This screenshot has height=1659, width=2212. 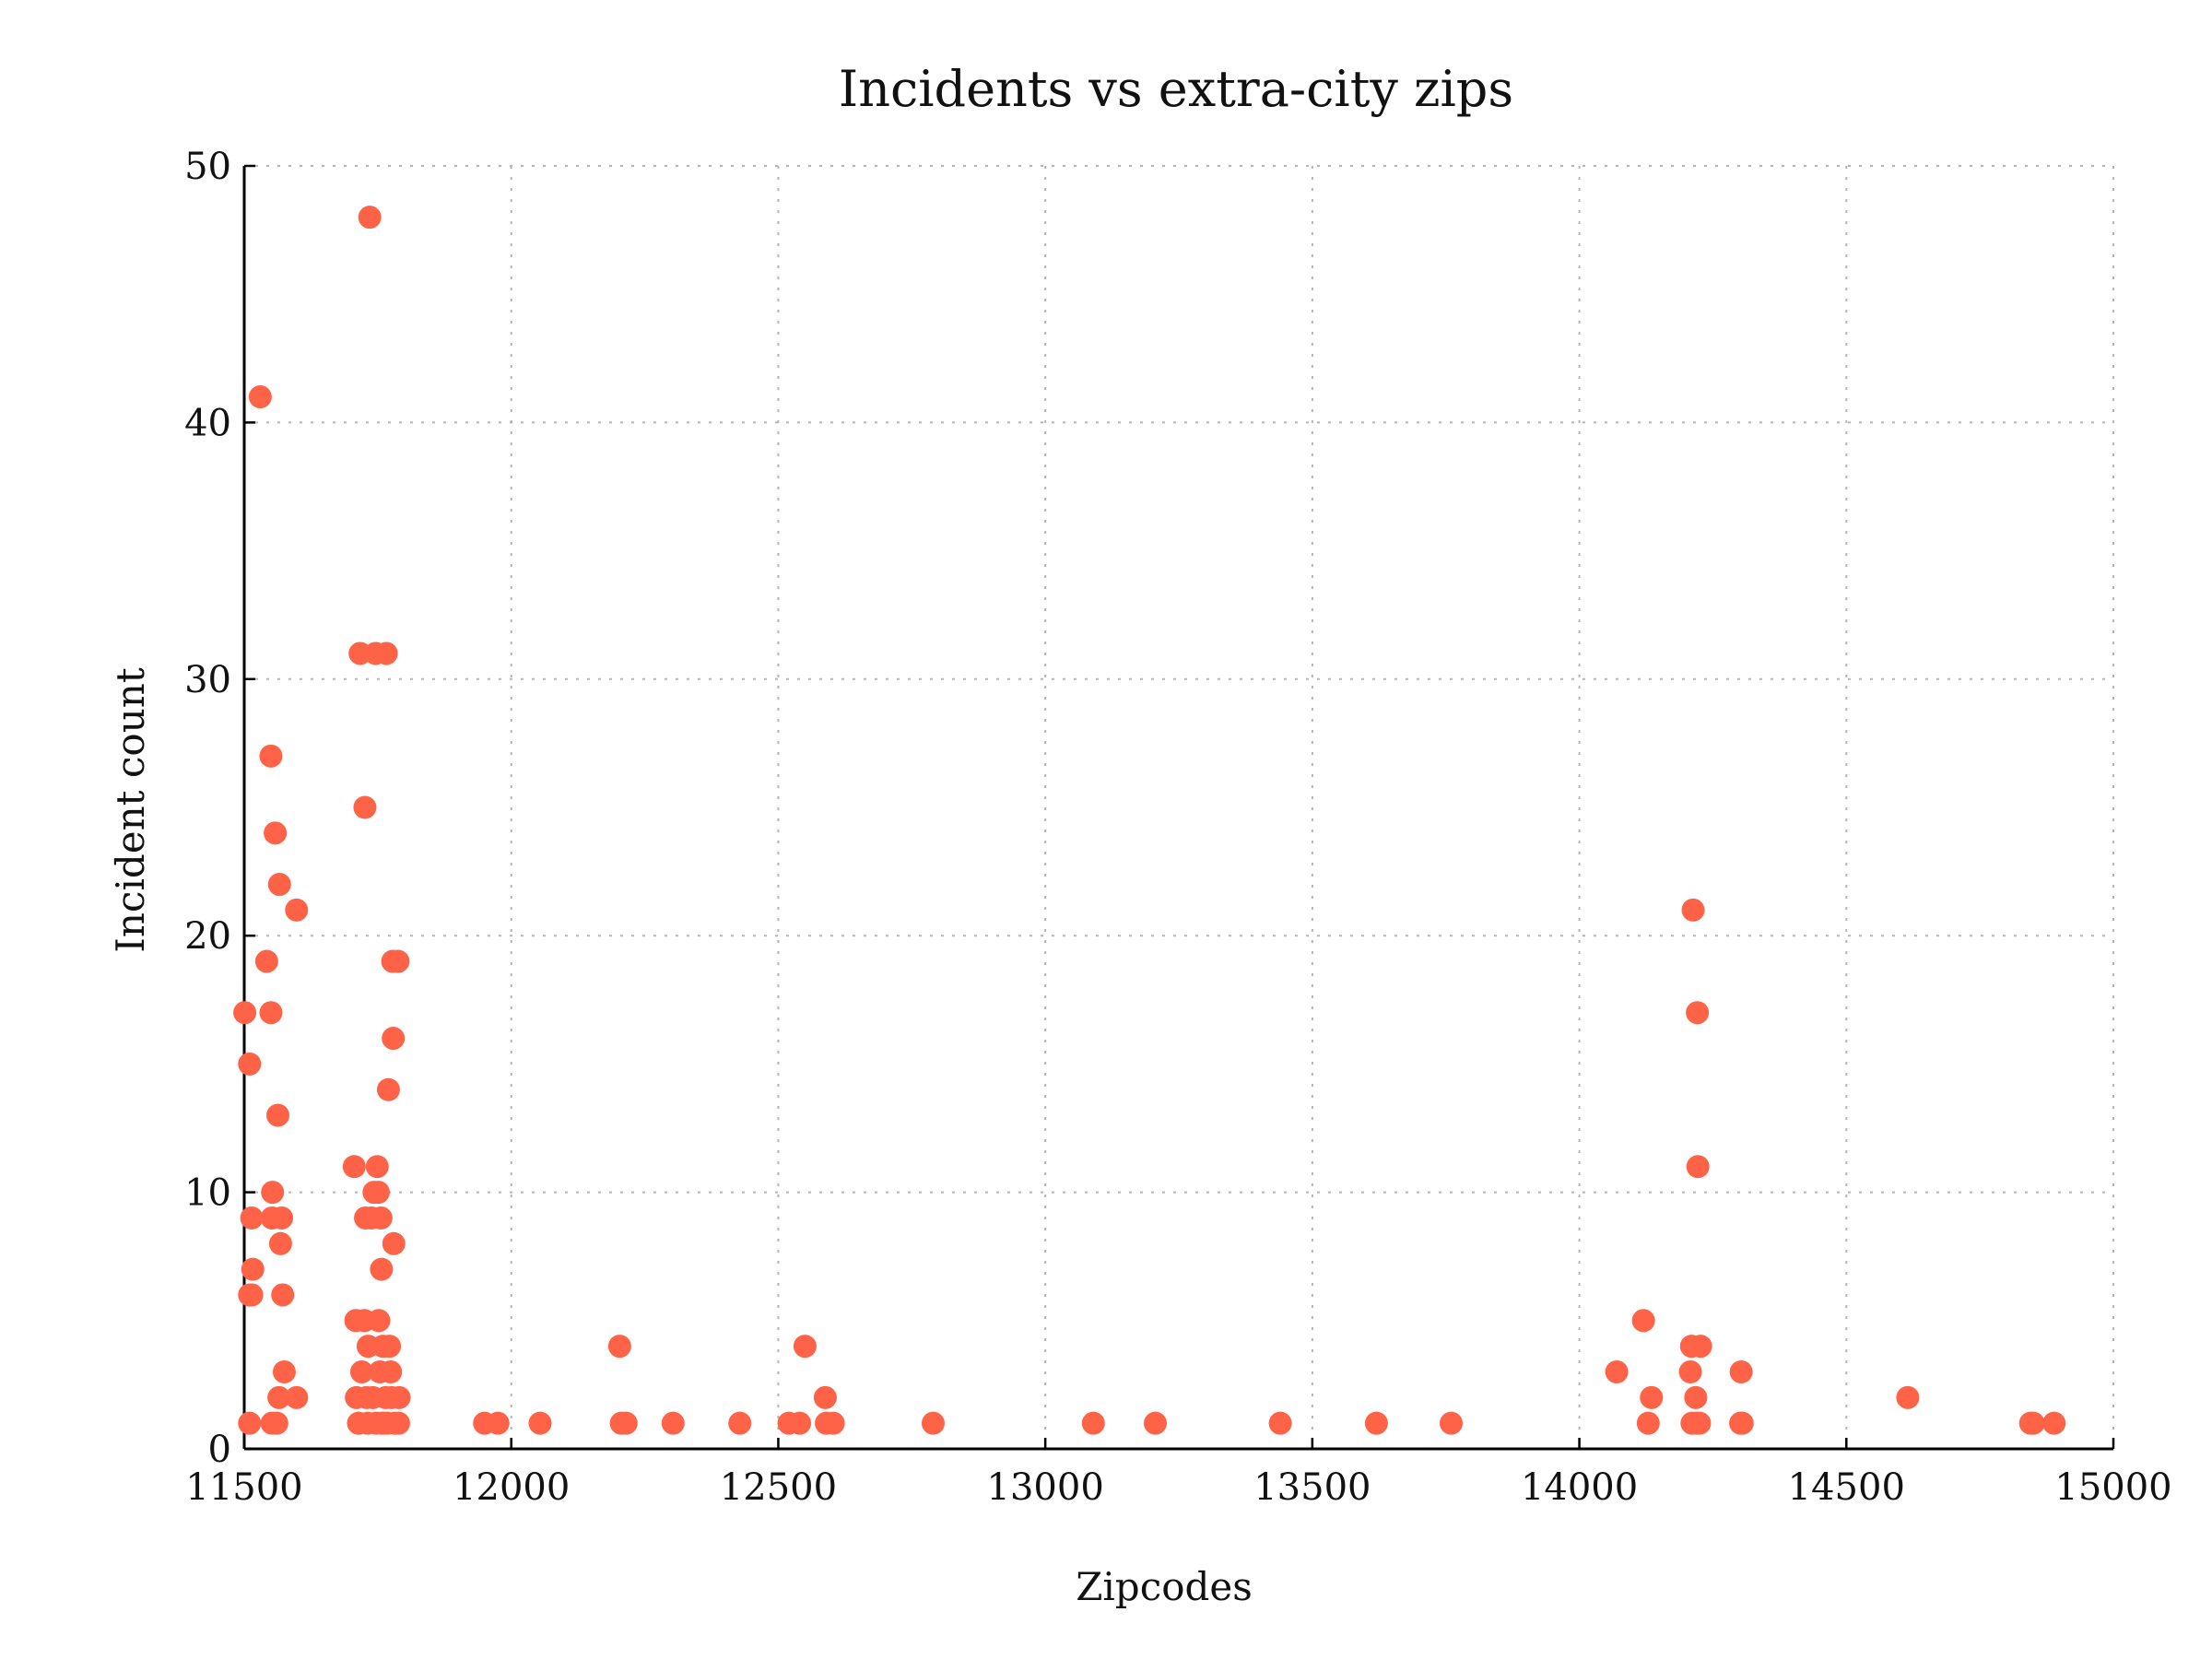 I want to click on y-tick-label-0: 0, so click(x=219, y=1450).